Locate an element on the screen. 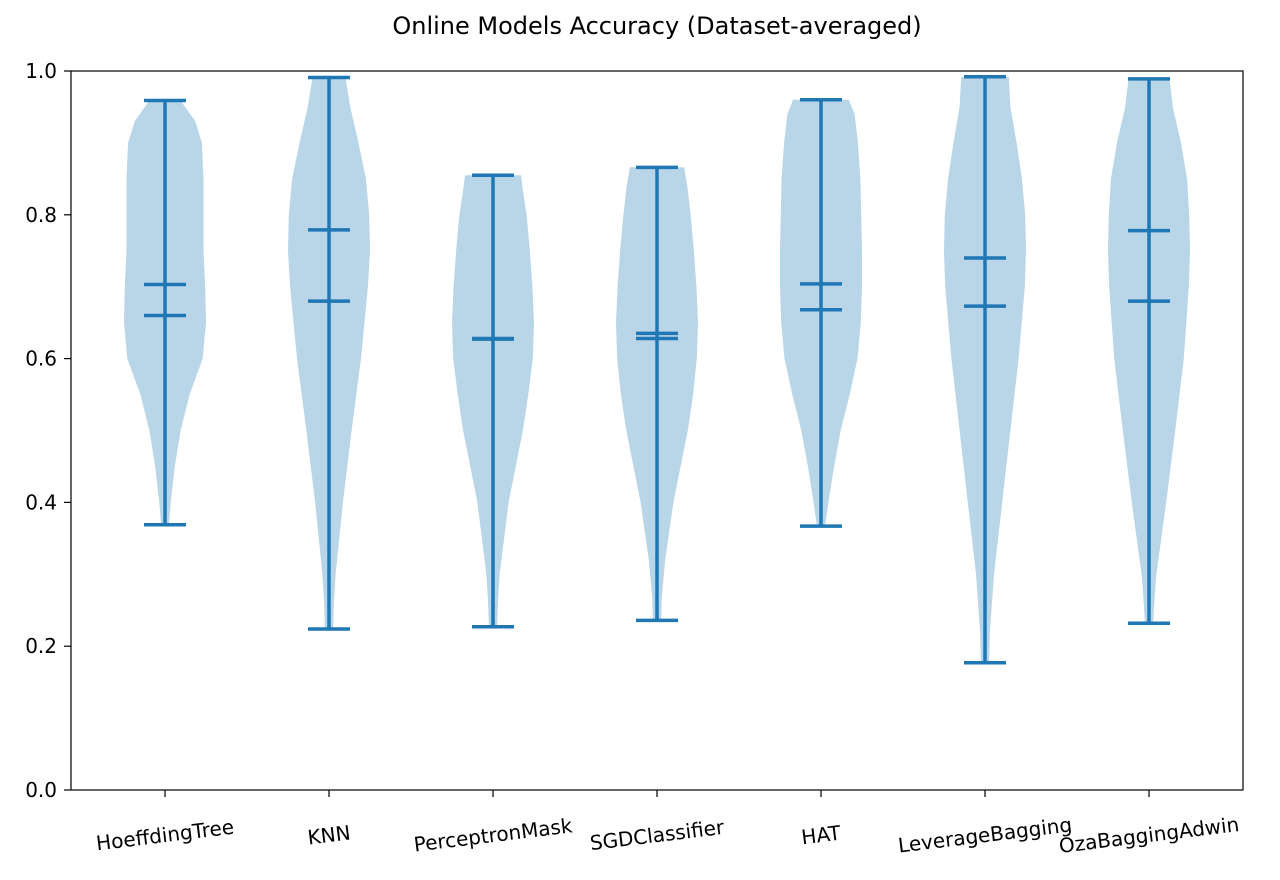 The width and height of the screenshot is (1280, 880). x-tick-label: HAT is located at coordinates (821, 835).